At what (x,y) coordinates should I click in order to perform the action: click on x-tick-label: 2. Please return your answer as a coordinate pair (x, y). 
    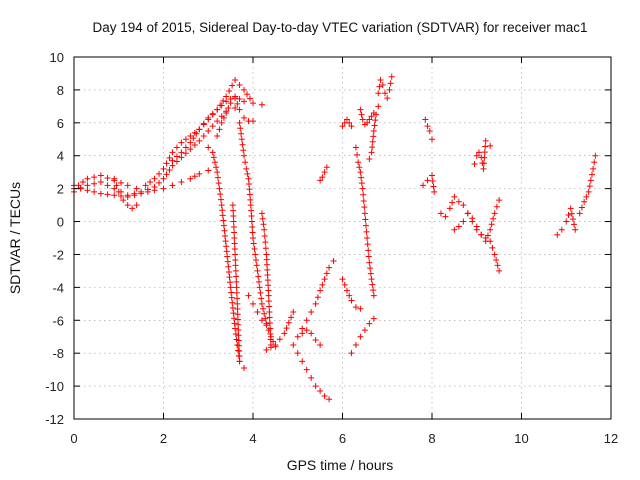
    Looking at the image, I should click on (163, 438).